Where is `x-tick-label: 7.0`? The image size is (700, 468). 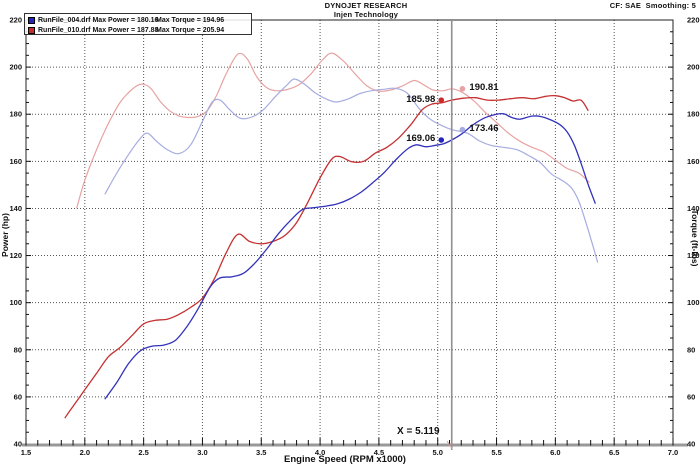
x-tick-label: 7.0 is located at coordinates (673, 452).